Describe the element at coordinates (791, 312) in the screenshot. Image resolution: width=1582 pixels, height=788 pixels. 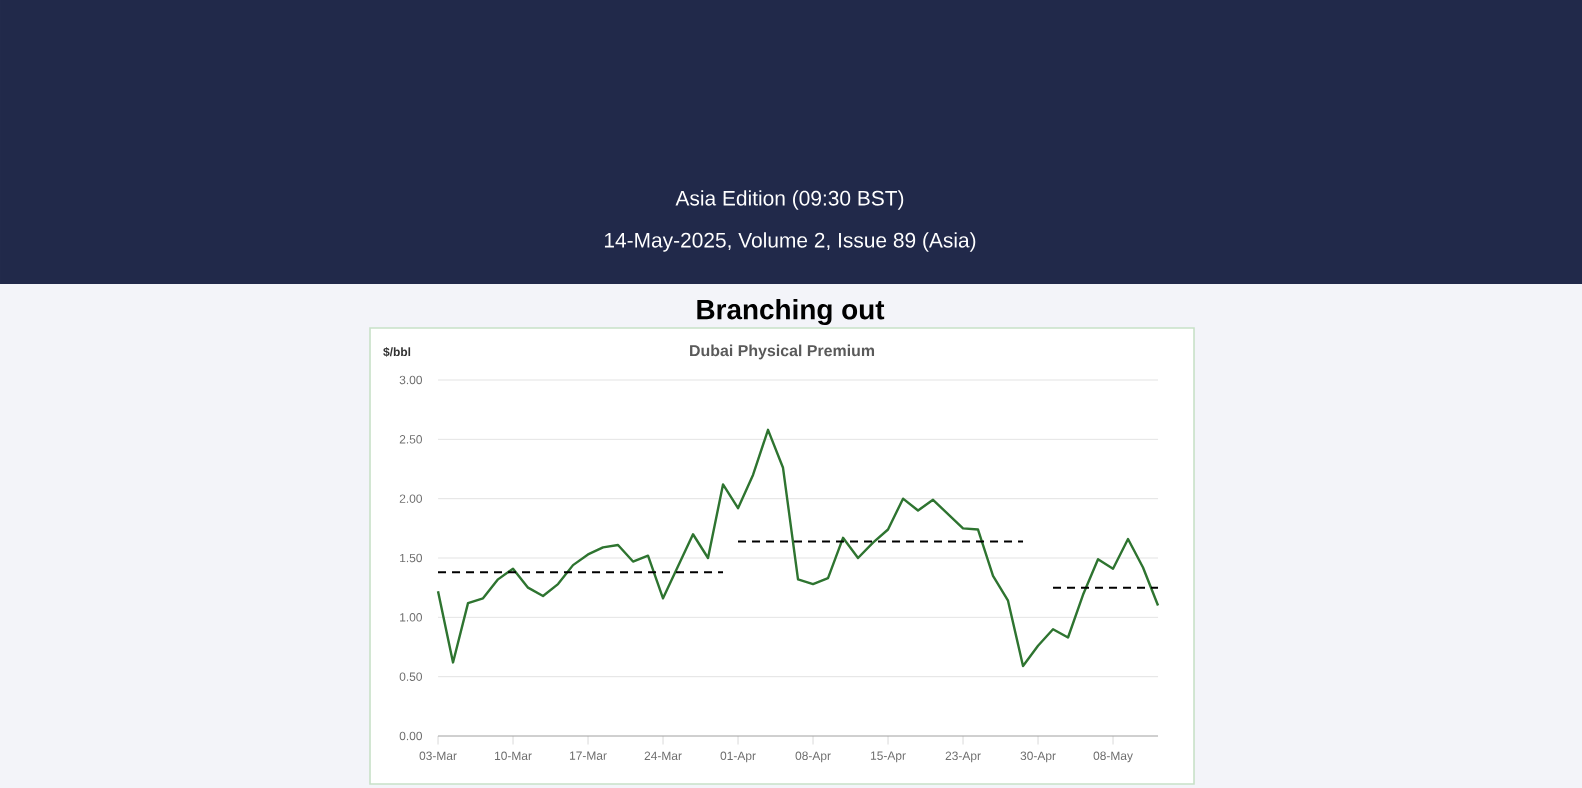
I see `chart-title: Branching out` at that location.